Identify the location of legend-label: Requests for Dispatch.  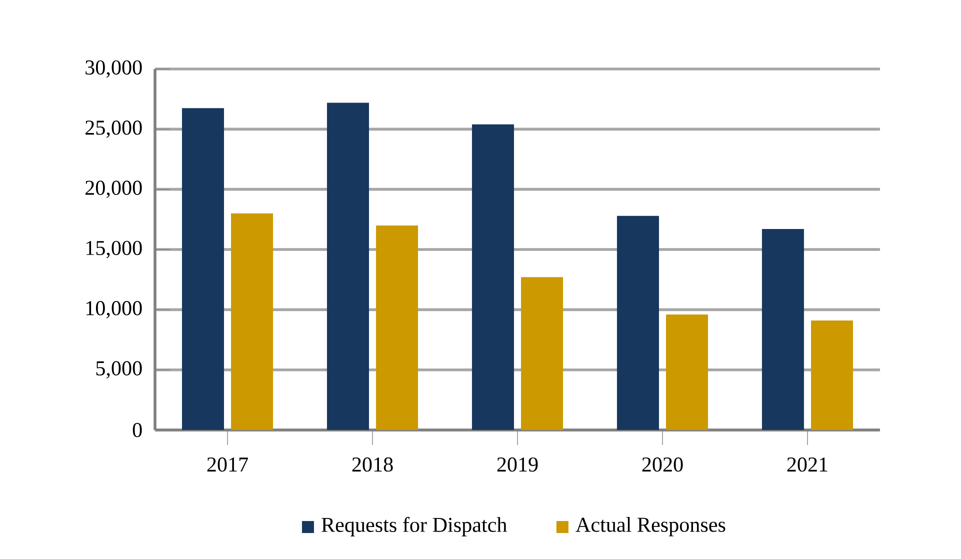
(414, 526).